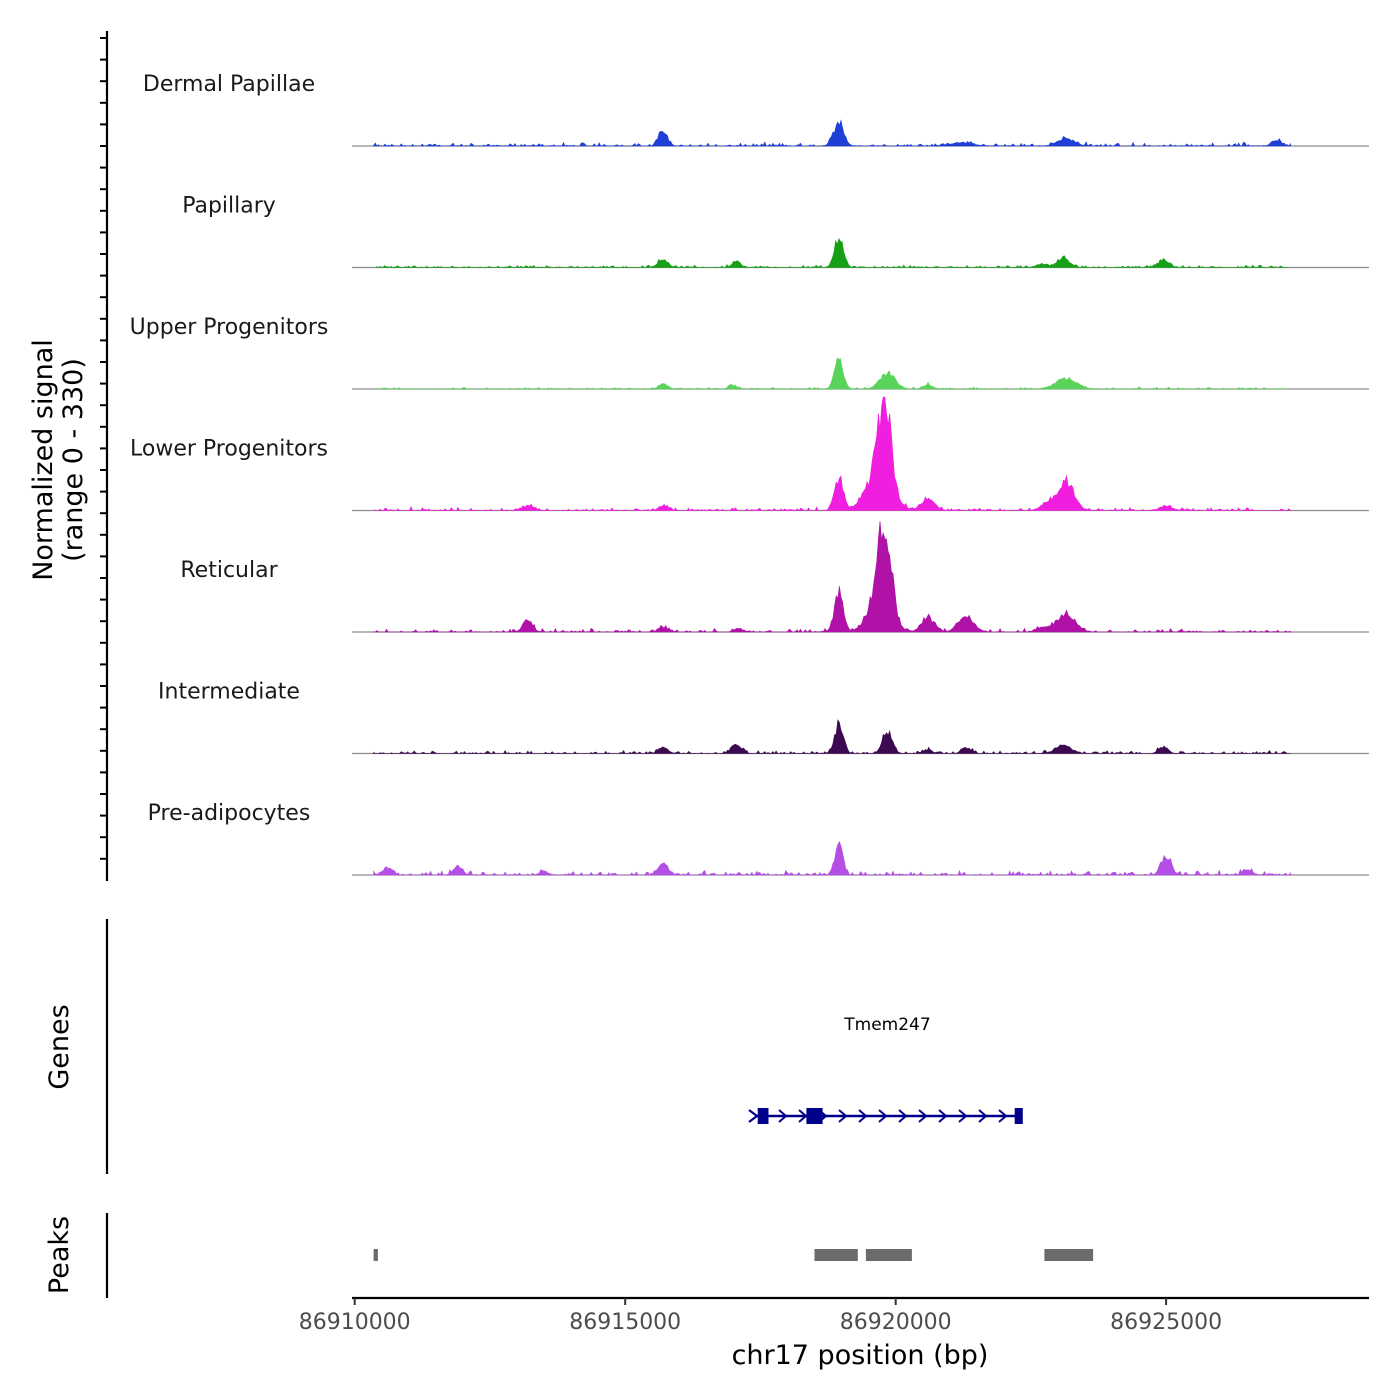  Describe the element at coordinates (885, 1069) in the screenshot. I see `gene-track: Tmem247` at that location.